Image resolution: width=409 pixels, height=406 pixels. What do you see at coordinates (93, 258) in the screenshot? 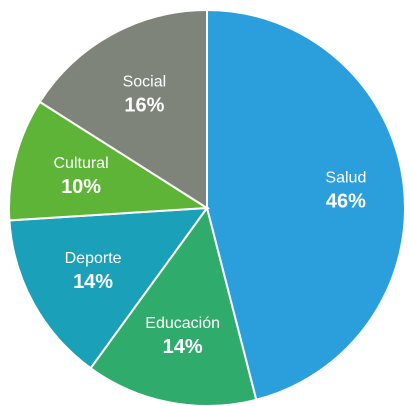
I see `slice-label: Deporte` at bounding box center [93, 258].